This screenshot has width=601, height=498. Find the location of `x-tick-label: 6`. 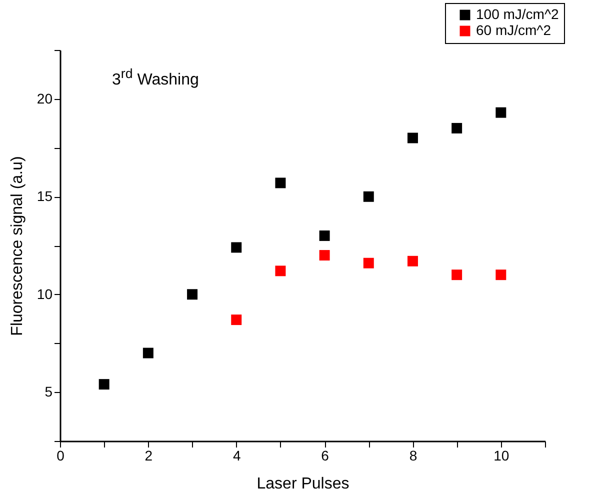

x-tick-label: 6 is located at coordinates (325, 456).